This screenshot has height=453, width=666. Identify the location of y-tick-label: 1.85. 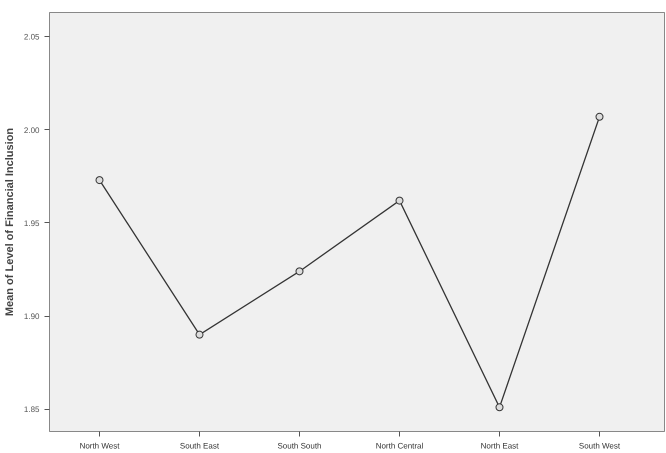
(32, 409).